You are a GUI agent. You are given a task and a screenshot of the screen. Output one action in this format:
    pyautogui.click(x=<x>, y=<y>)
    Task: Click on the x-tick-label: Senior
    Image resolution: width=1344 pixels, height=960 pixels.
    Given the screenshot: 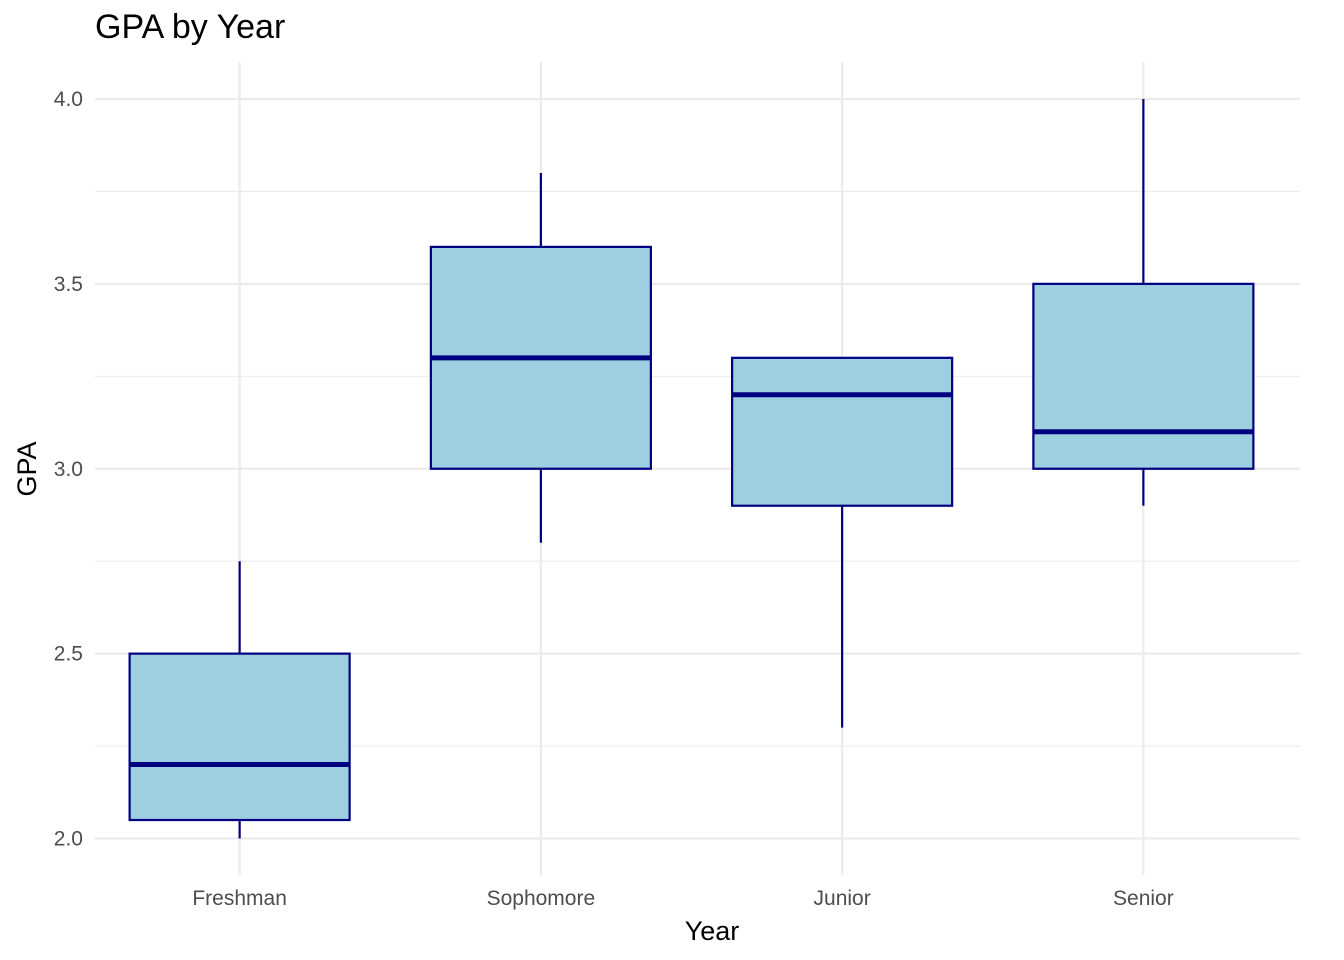 What is the action you would take?
    pyautogui.click(x=1143, y=898)
    